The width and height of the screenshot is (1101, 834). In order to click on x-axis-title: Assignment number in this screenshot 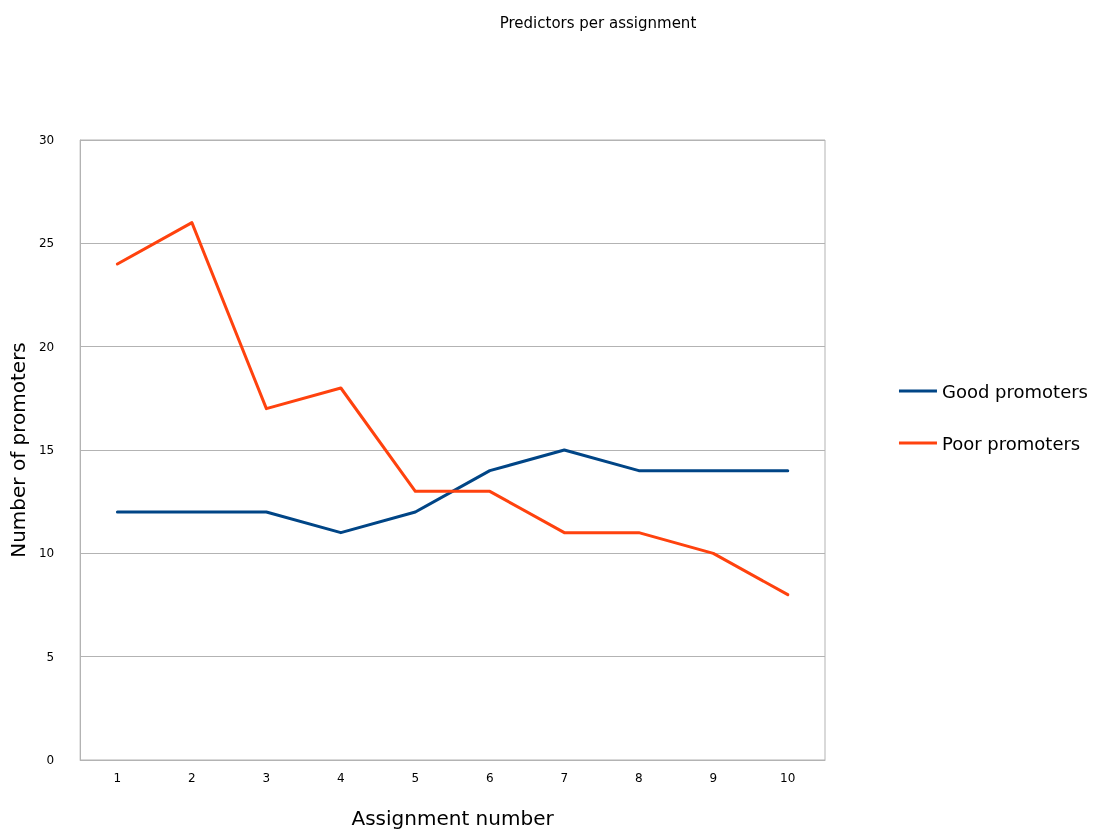, I will do `click(453, 818)`.